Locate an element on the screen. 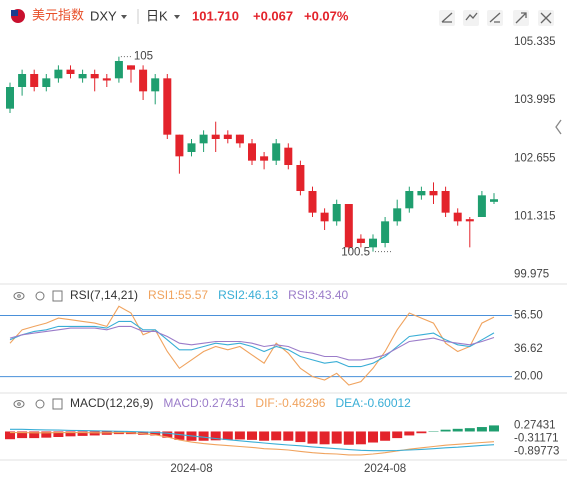 The width and height of the screenshot is (567, 479). period: 日K is located at coordinates (157, 15).